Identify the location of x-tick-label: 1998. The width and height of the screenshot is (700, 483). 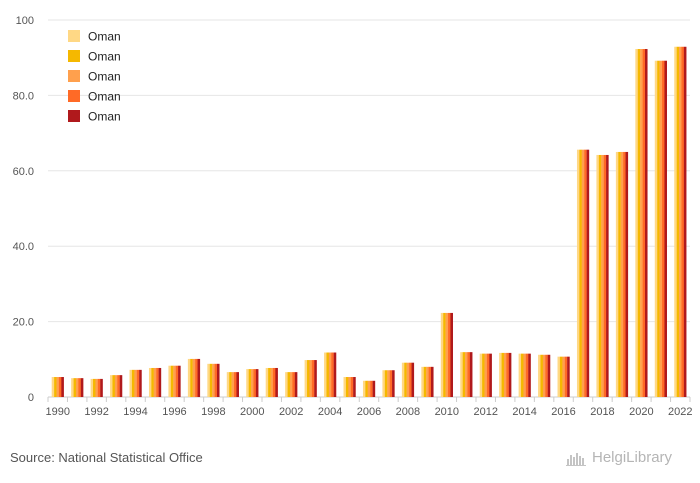
(213, 412).